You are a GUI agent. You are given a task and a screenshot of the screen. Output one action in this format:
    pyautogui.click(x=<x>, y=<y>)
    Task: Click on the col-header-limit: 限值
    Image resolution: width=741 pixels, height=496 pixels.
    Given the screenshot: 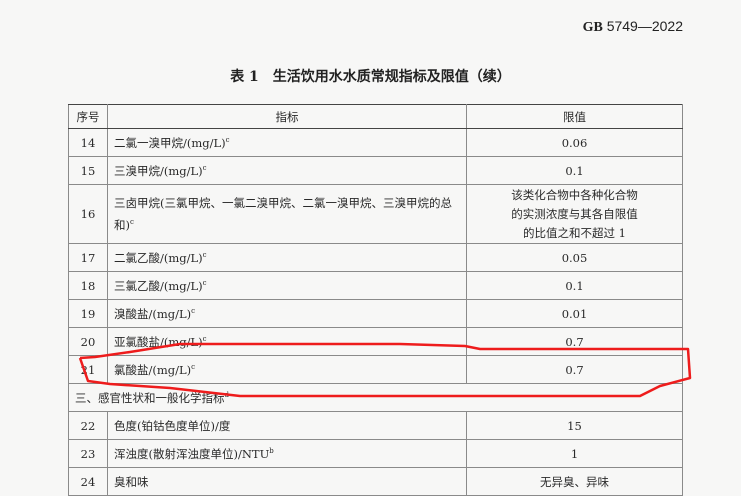 What is the action you would take?
    pyautogui.click(x=574, y=116)
    